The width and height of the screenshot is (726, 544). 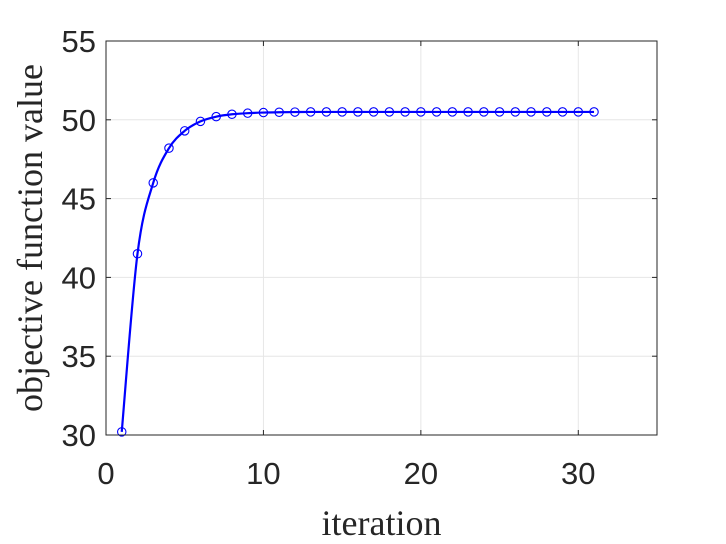 I want to click on y-axis-title: objective function value, so click(x=30, y=238).